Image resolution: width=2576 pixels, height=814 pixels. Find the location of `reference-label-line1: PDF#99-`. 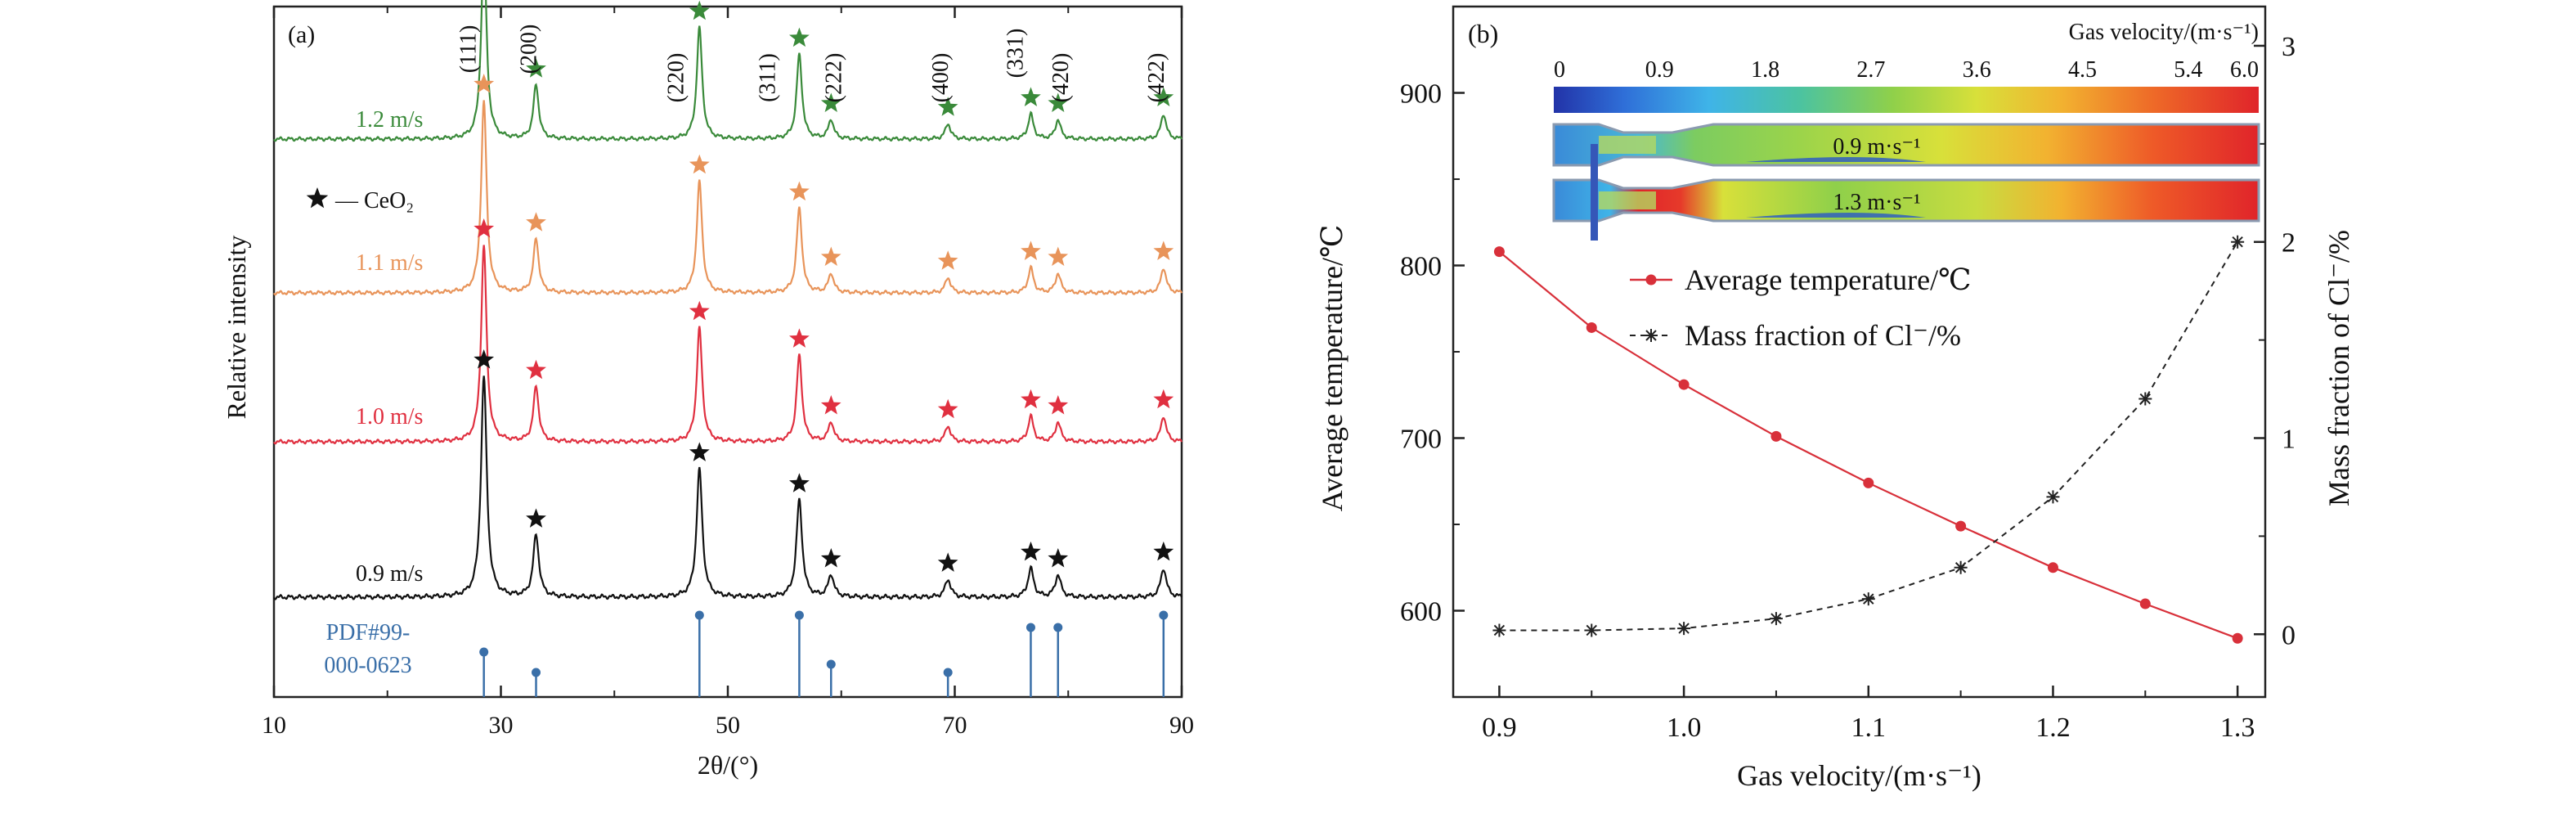

reference-label-line1: PDF#99- is located at coordinates (368, 632).